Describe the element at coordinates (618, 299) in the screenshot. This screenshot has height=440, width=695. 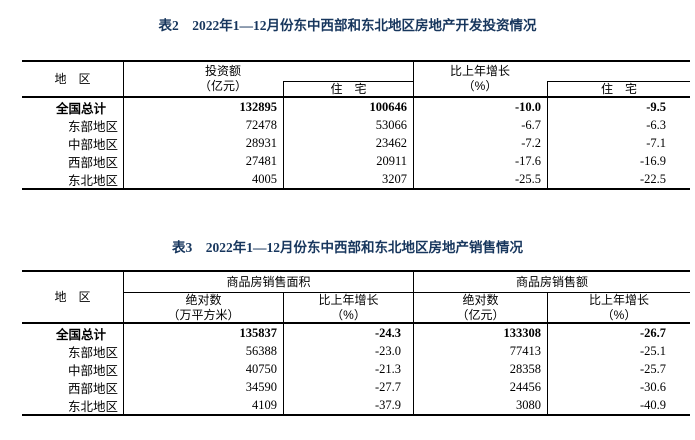
I see `table3-header-amount-growth-line1: 比上年增长` at that location.